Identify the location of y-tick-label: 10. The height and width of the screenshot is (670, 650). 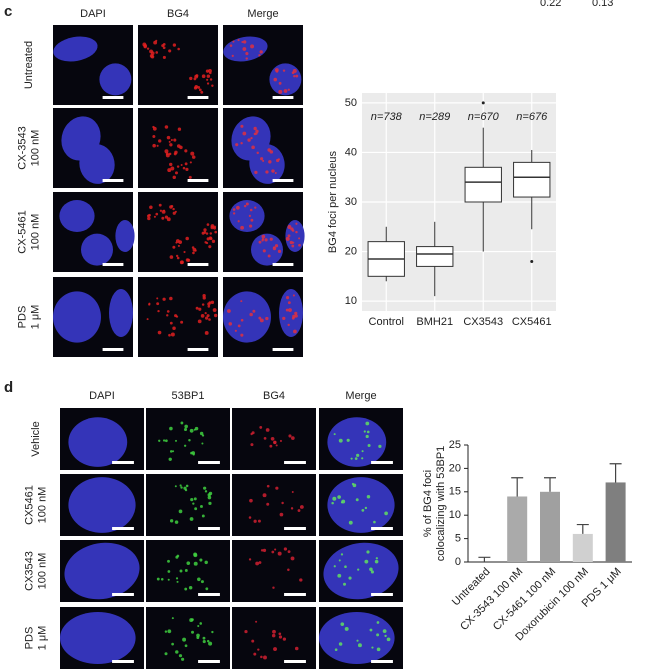
(351, 301).